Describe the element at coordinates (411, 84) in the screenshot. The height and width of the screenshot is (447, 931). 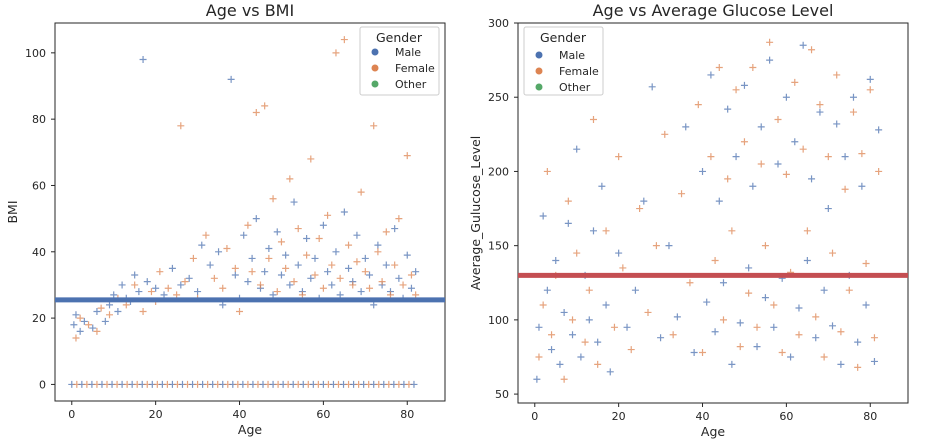
I see `legend-label-other: Other` at that location.